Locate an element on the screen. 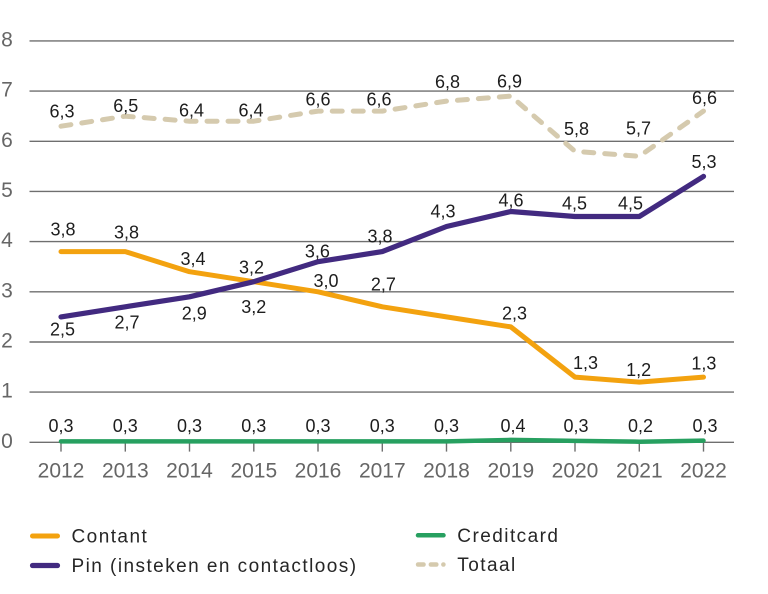  svg-text: Creditcard is located at coordinates (508, 536).